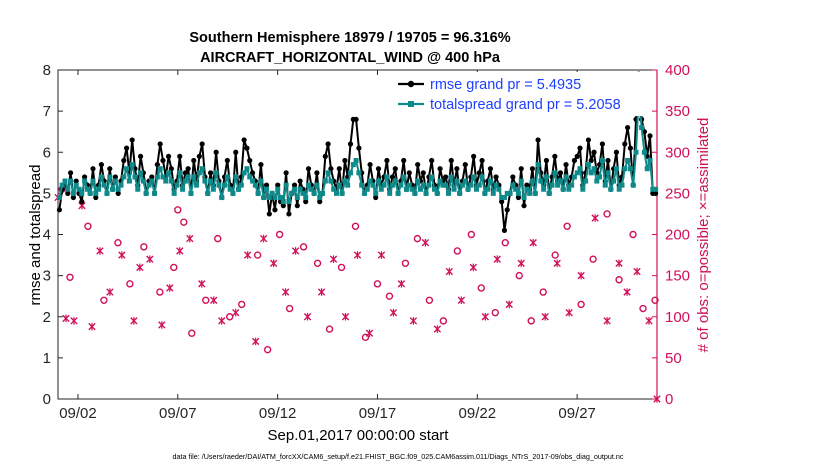  I want to click on y-left-tick-label: 5, so click(47, 193).